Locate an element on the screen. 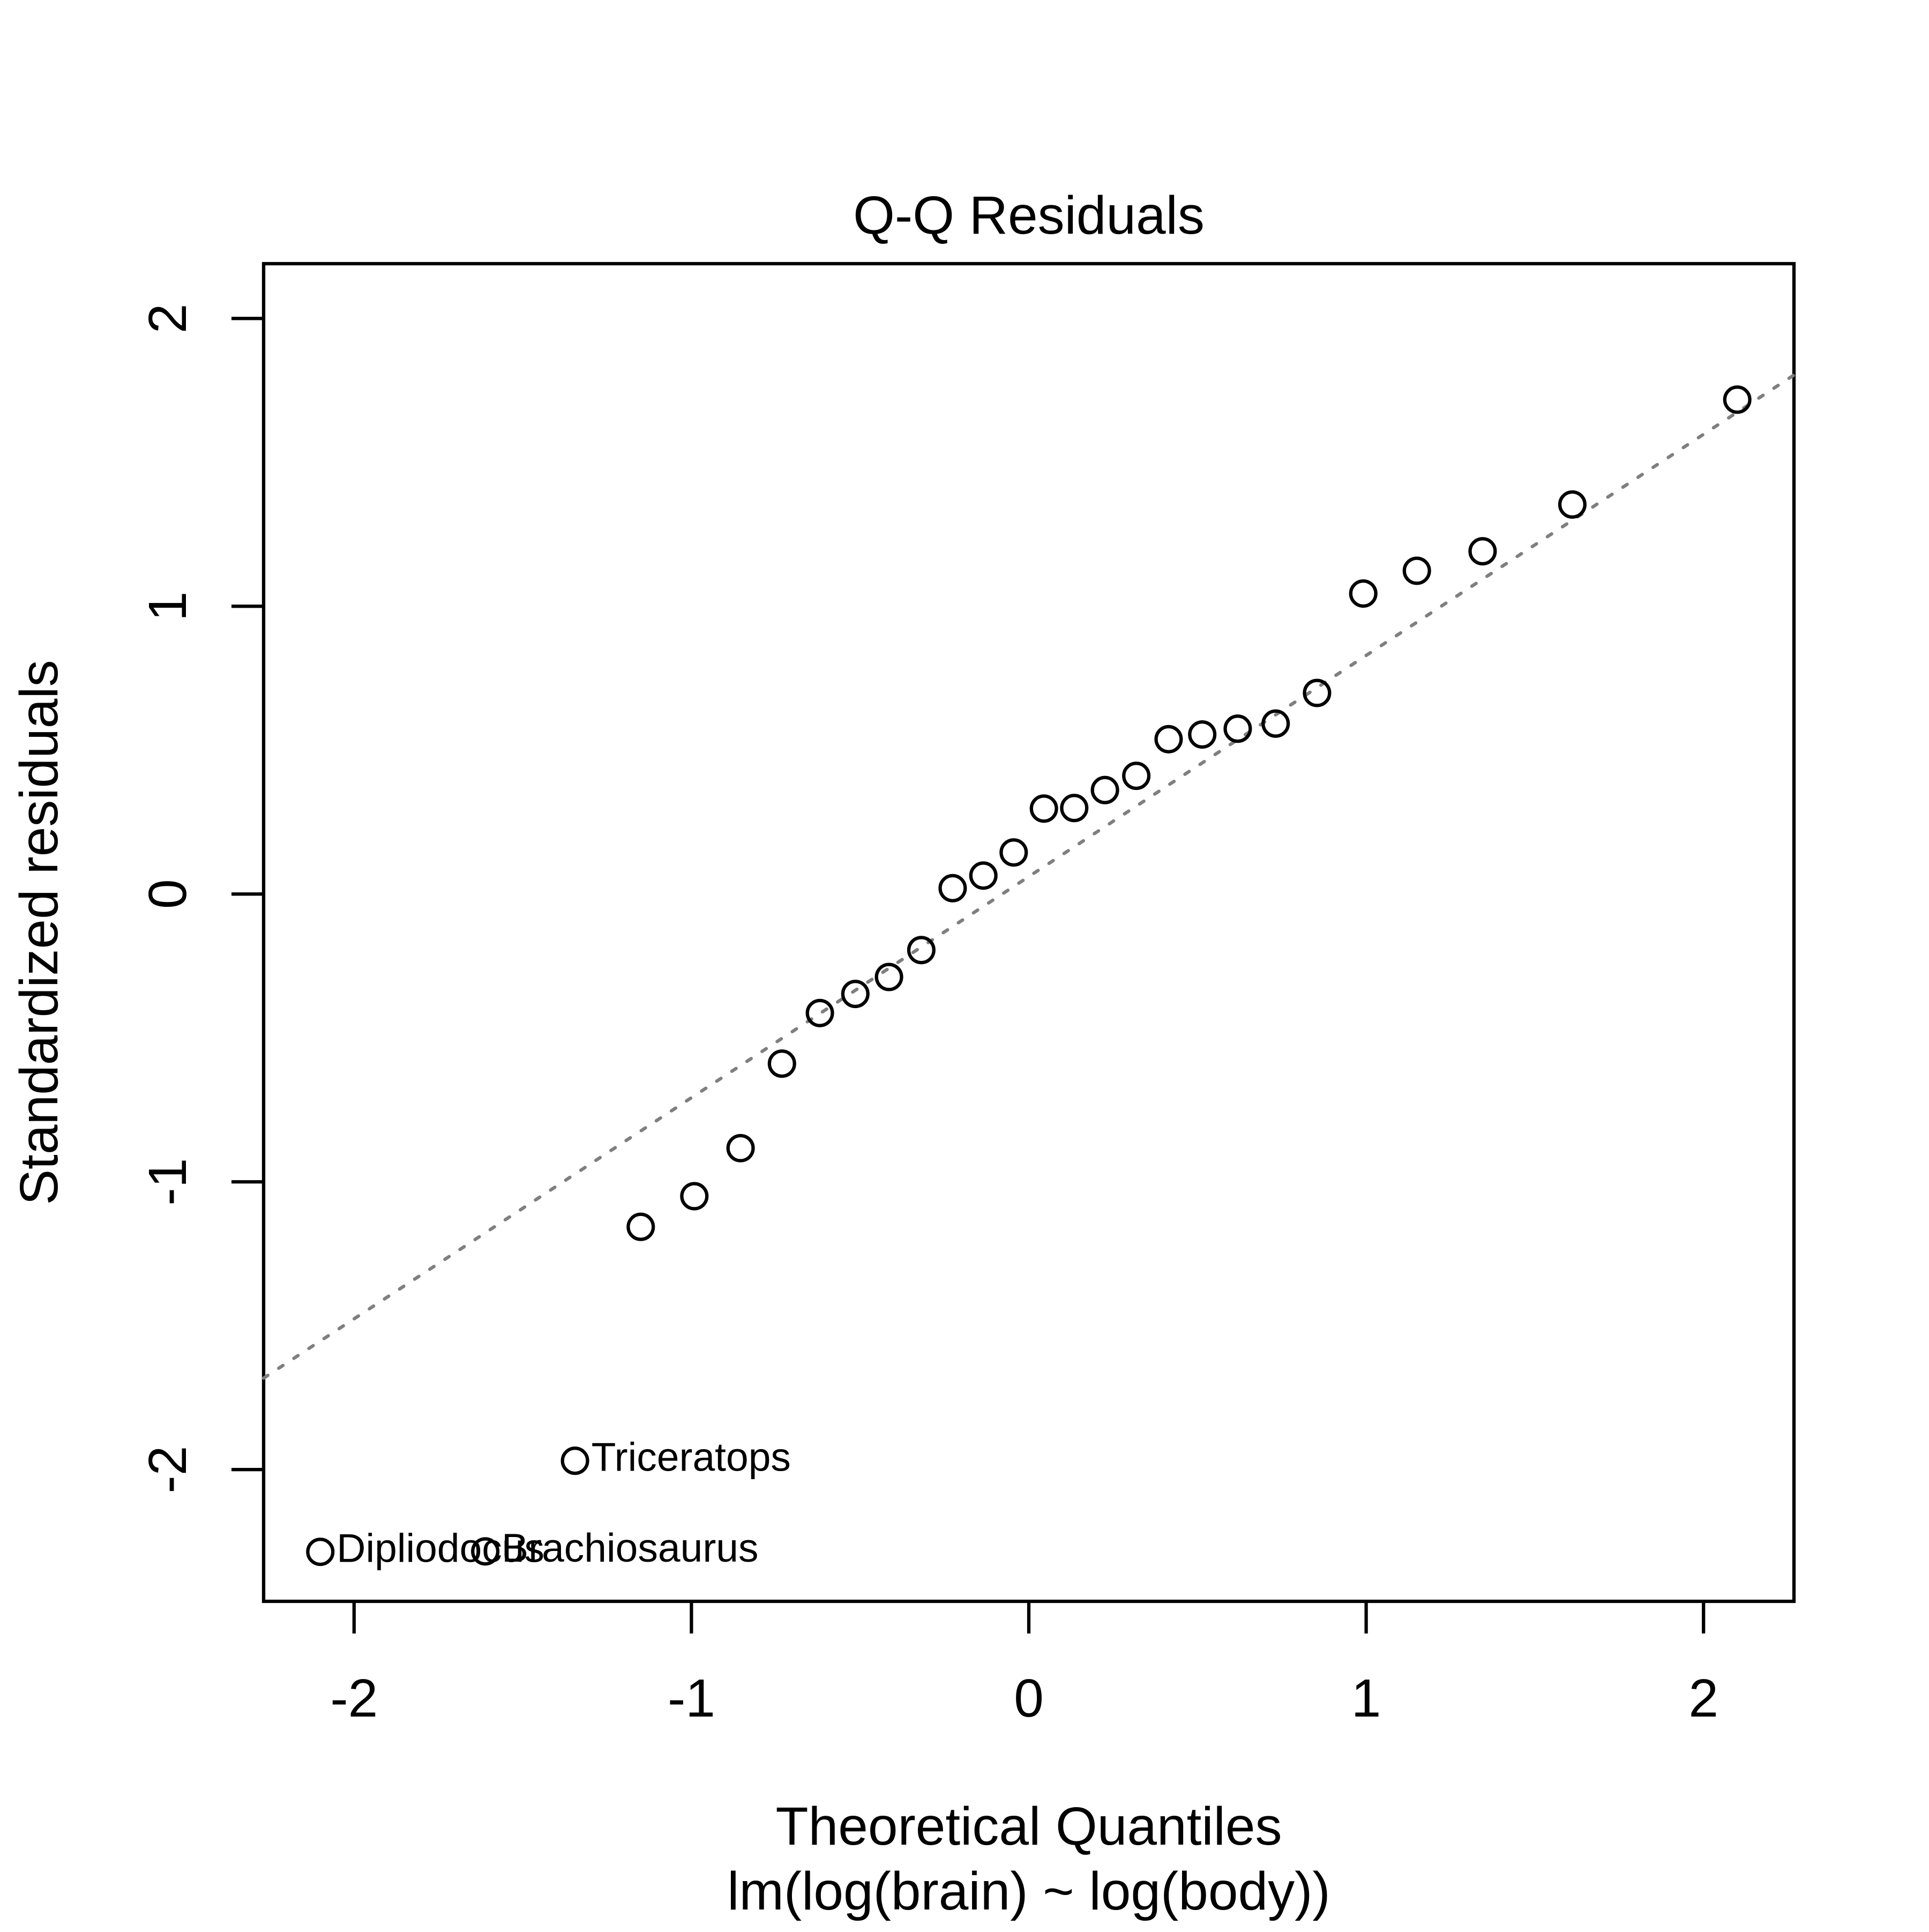  svg-text: Theoretical Quantiles is located at coordinates (1029, 1826).